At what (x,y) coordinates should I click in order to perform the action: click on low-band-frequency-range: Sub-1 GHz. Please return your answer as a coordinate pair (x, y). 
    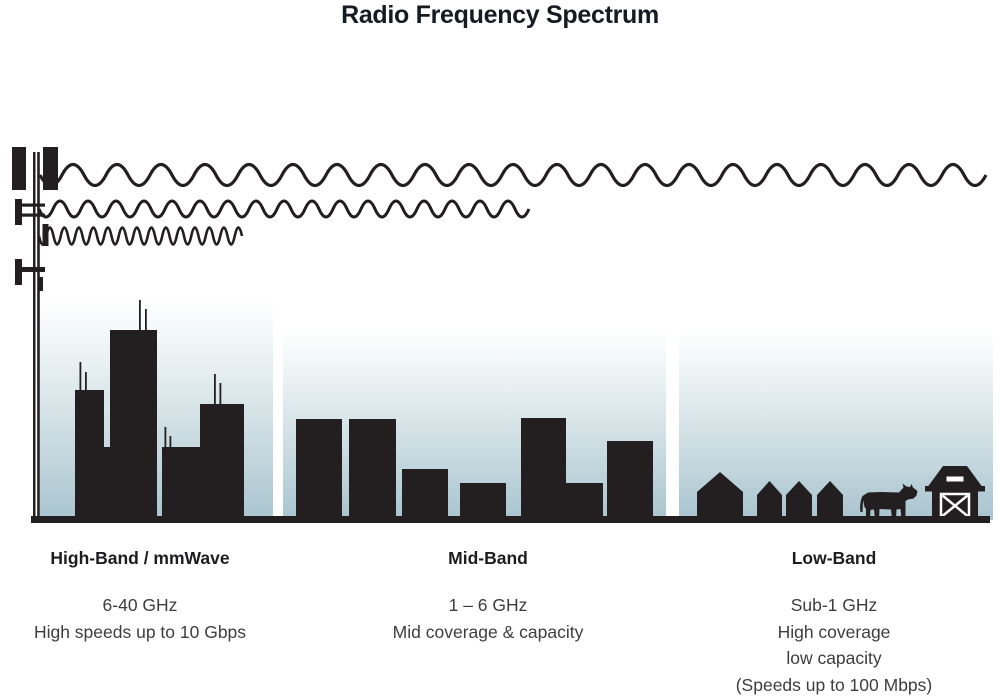
    Looking at the image, I should click on (834, 605).